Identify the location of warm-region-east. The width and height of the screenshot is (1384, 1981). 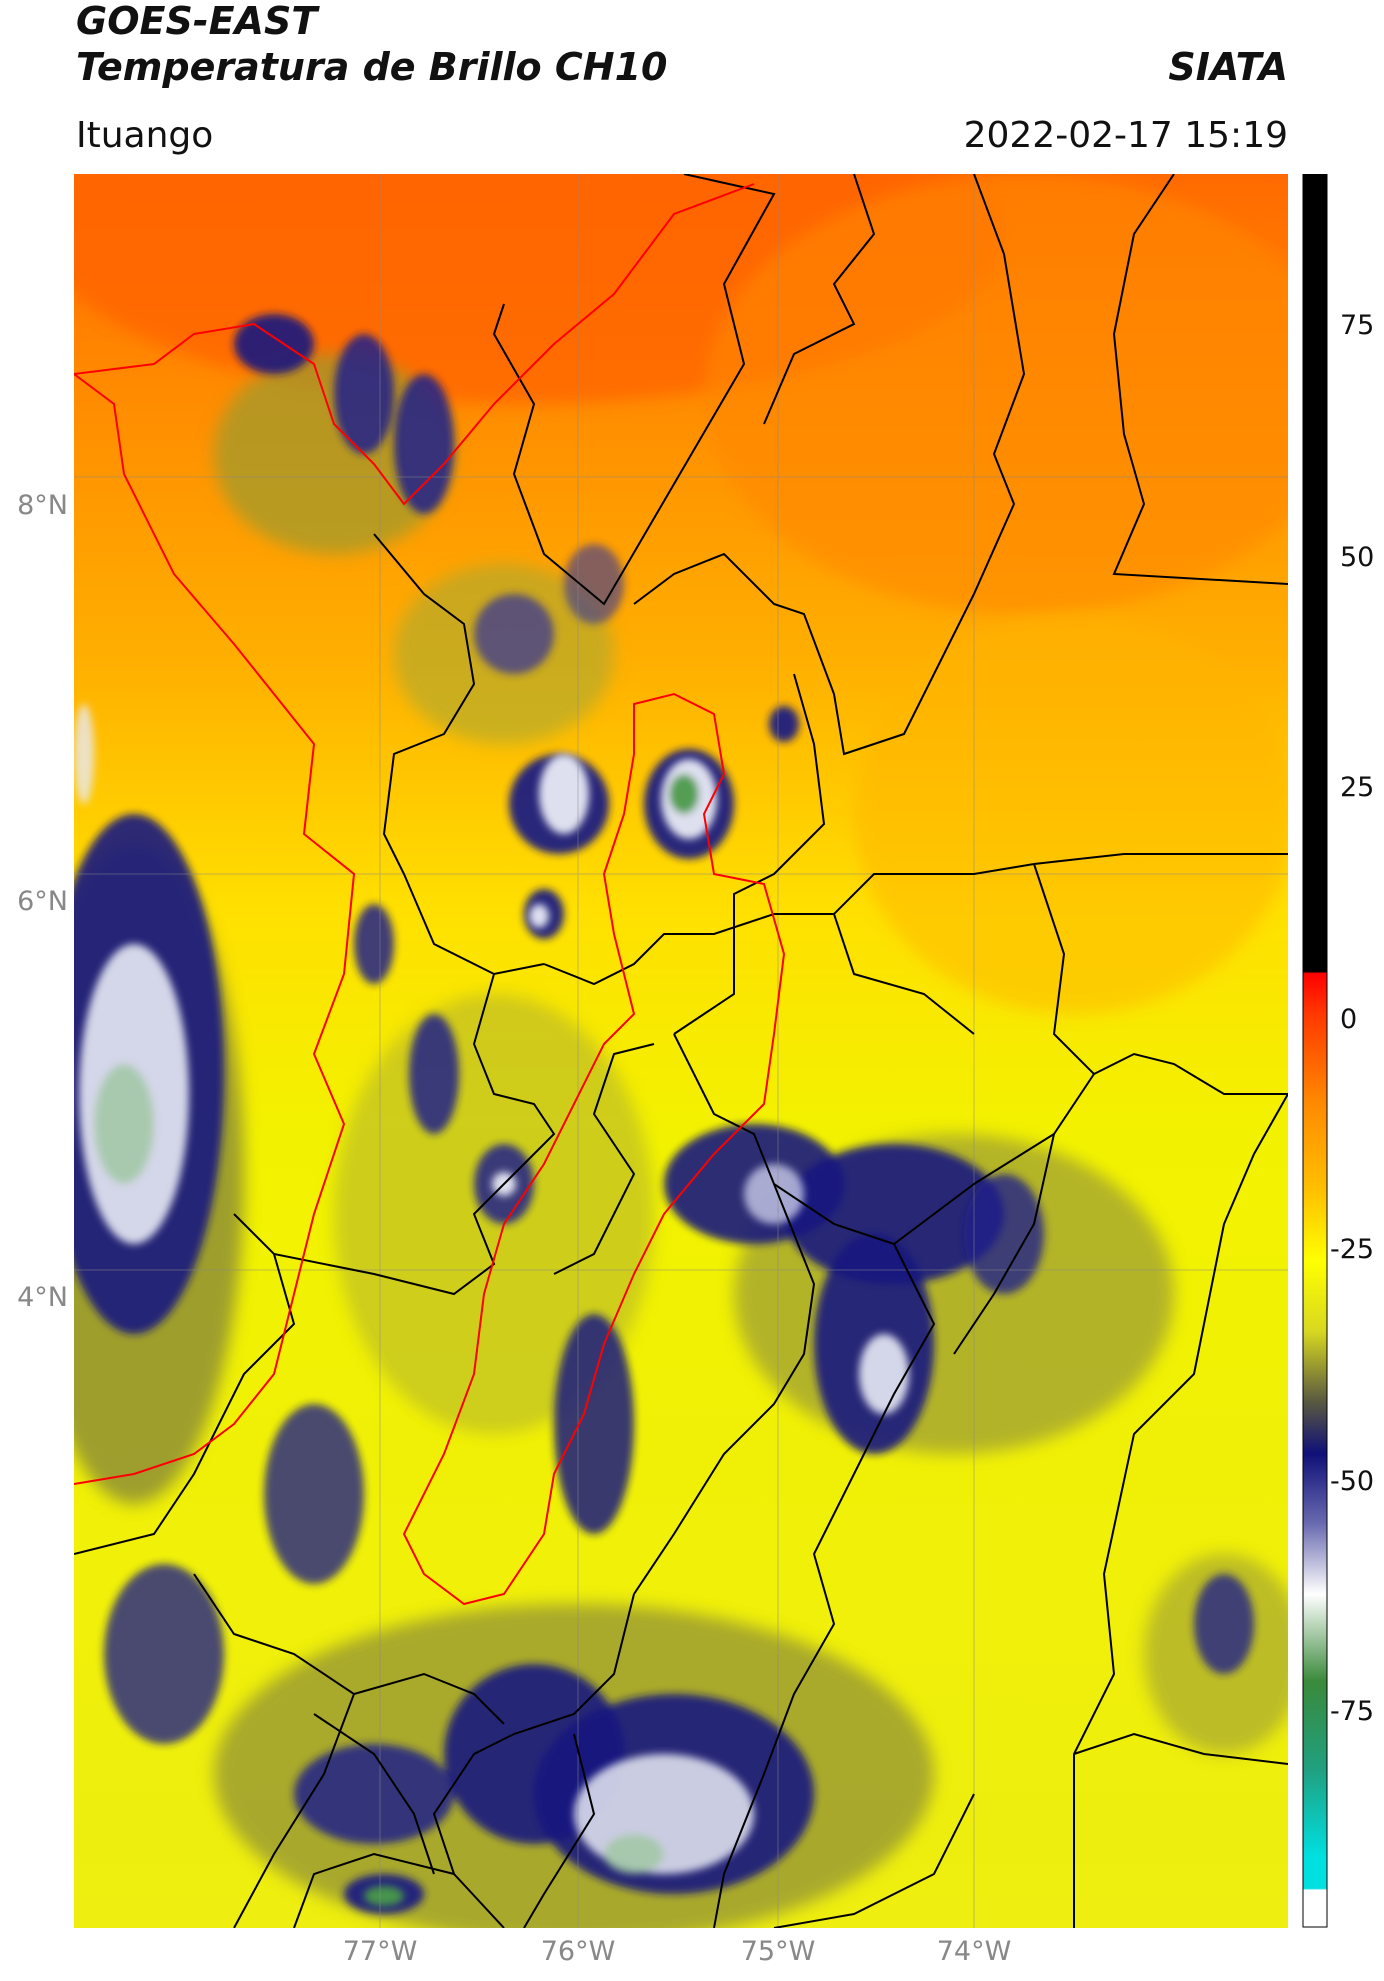
(1071, 814).